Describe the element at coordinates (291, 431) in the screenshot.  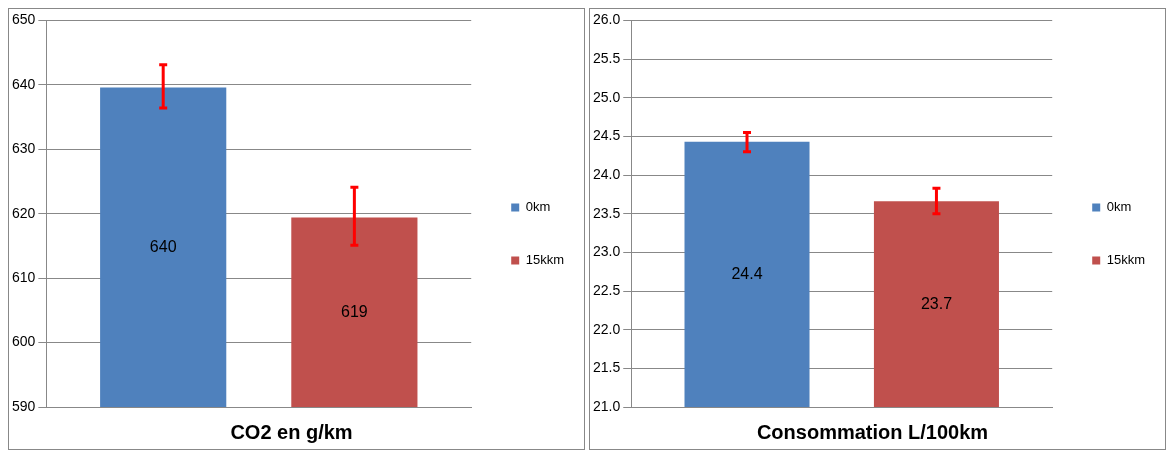
I see `text: CO2 en g/km` at that location.